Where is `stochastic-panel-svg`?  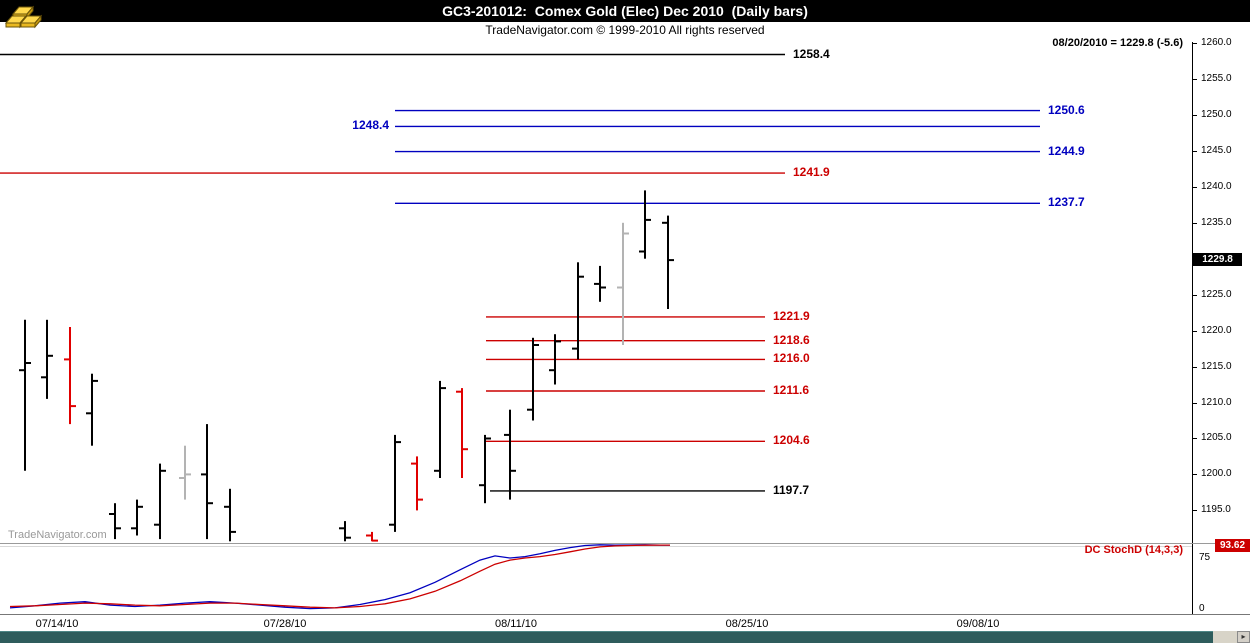 stochastic-panel-svg is located at coordinates (596, 579).